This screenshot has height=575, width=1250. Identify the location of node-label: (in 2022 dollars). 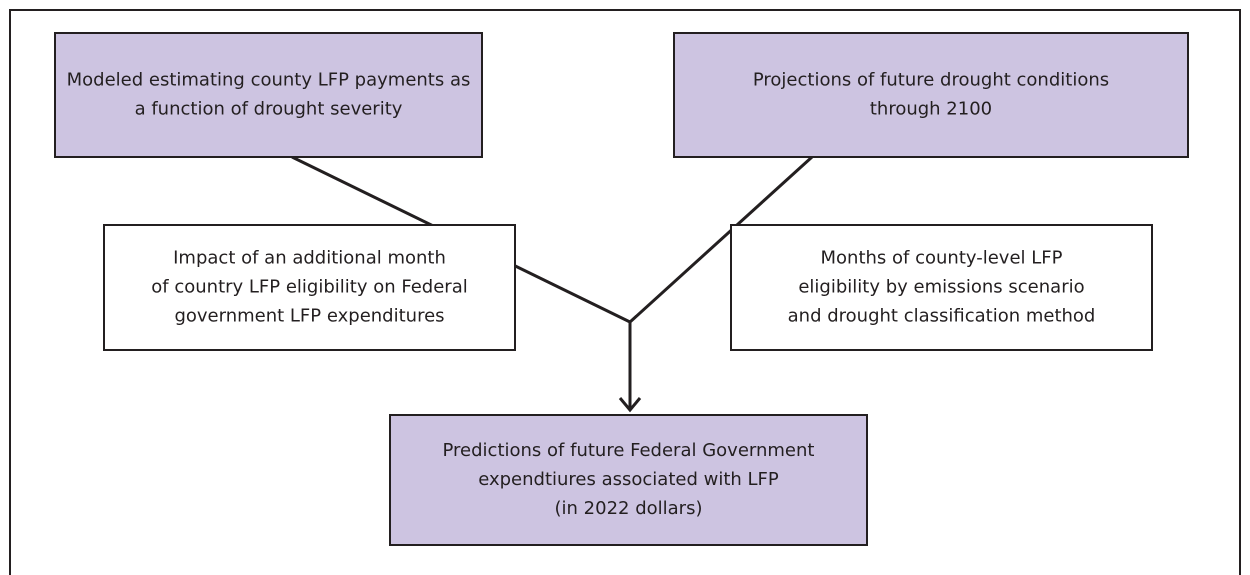
(629, 508).